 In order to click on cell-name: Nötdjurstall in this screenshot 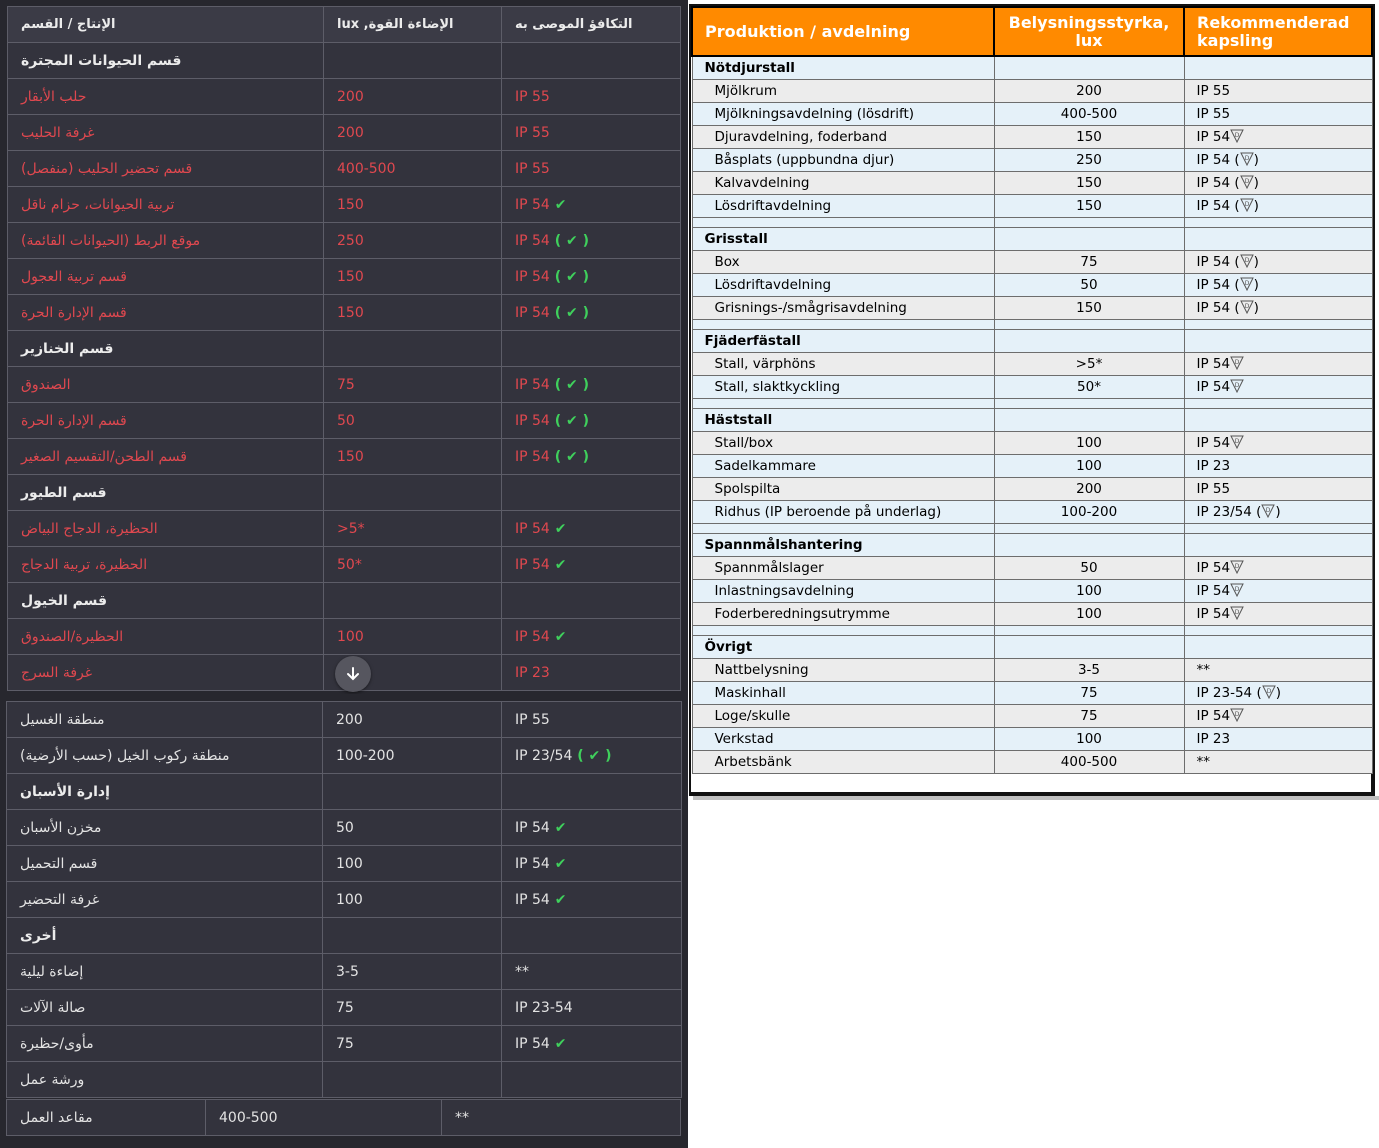, I will do `click(843, 67)`.